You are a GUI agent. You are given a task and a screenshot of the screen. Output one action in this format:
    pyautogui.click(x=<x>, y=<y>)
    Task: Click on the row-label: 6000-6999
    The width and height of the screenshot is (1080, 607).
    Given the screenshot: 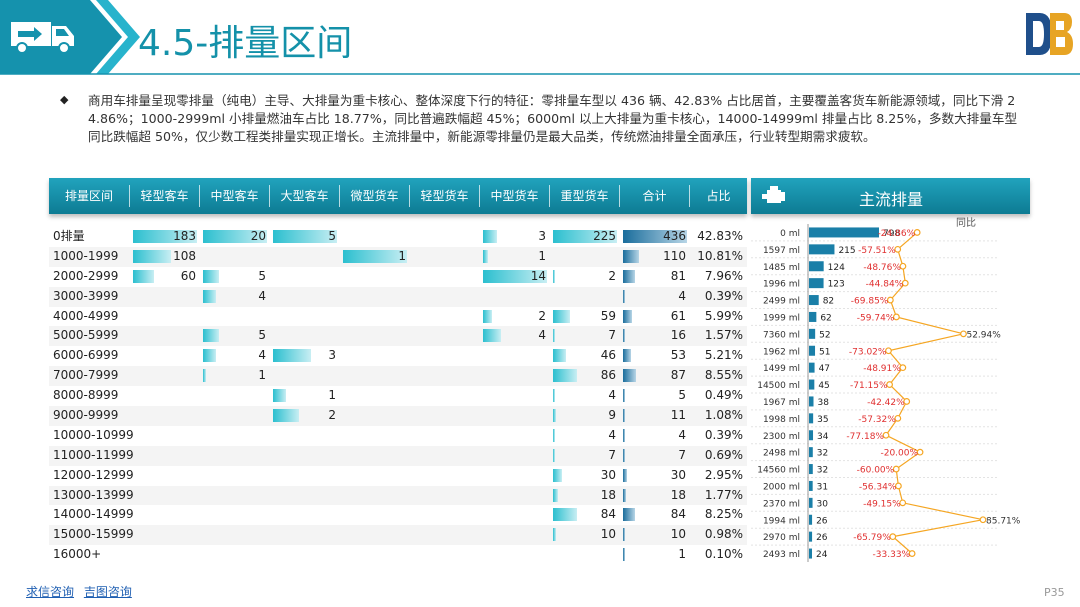 What is the action you would take?
    pyautogui.click(x=86, y=355)
    